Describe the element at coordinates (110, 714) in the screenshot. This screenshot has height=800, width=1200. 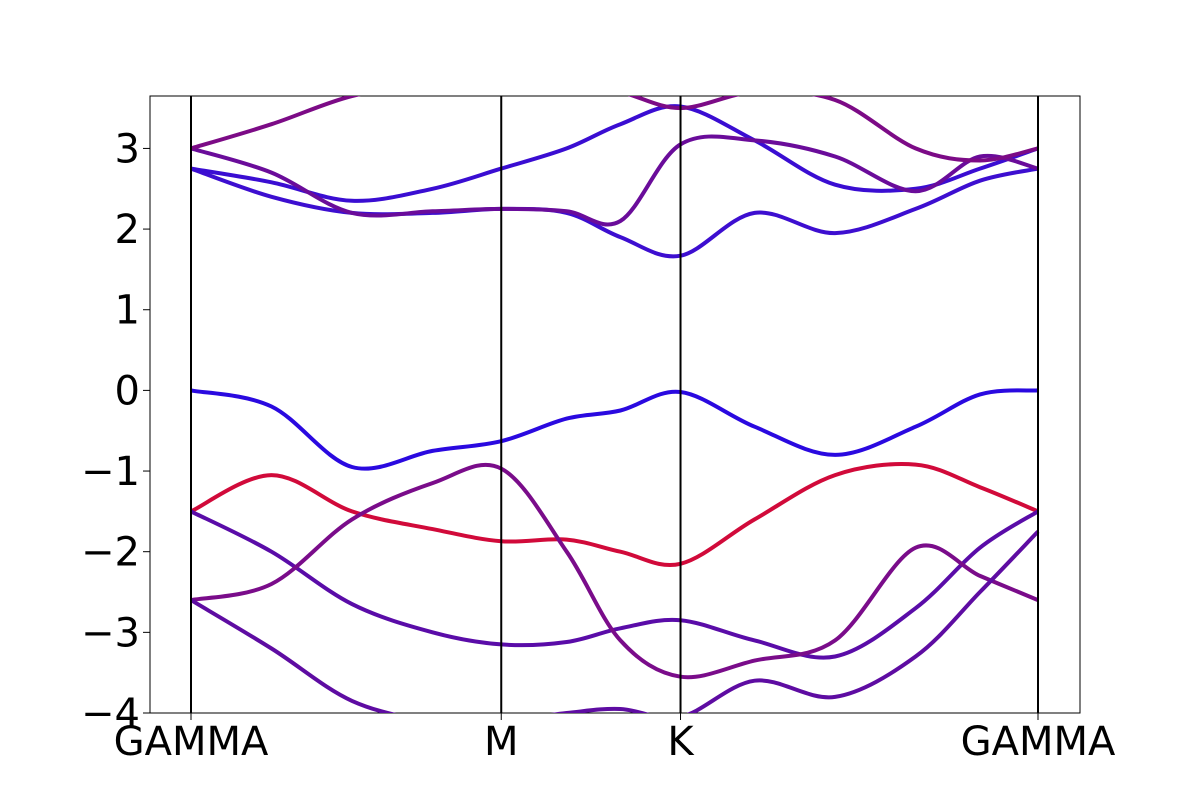
I see `y-tick-label: −4` at that location.